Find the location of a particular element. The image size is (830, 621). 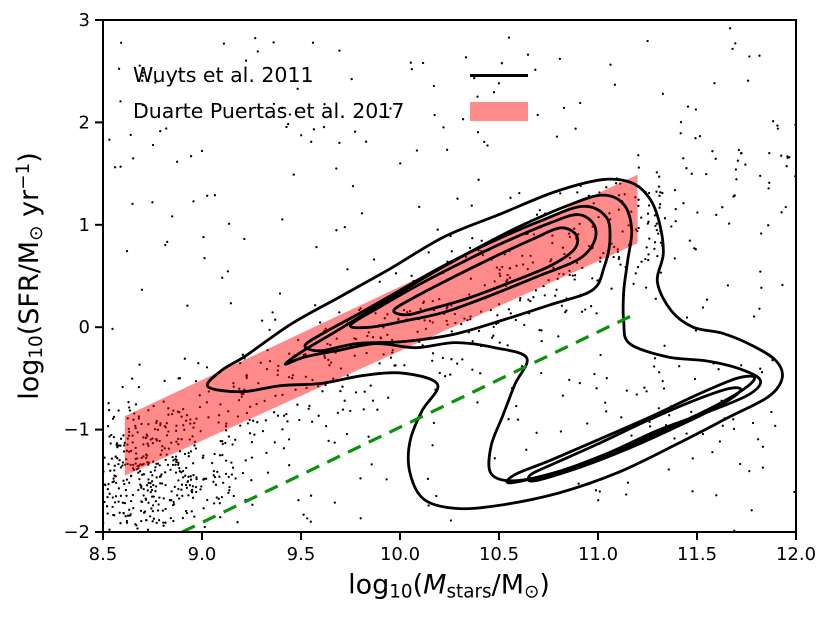

x-tick-label: 10.0 is located at coordinates (400, 554).